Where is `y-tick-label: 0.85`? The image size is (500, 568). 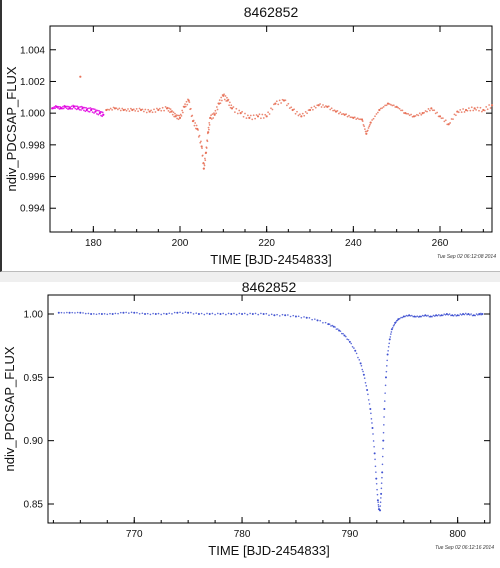
y-tick-label: 0.85 is located at coordinates (34, 505).